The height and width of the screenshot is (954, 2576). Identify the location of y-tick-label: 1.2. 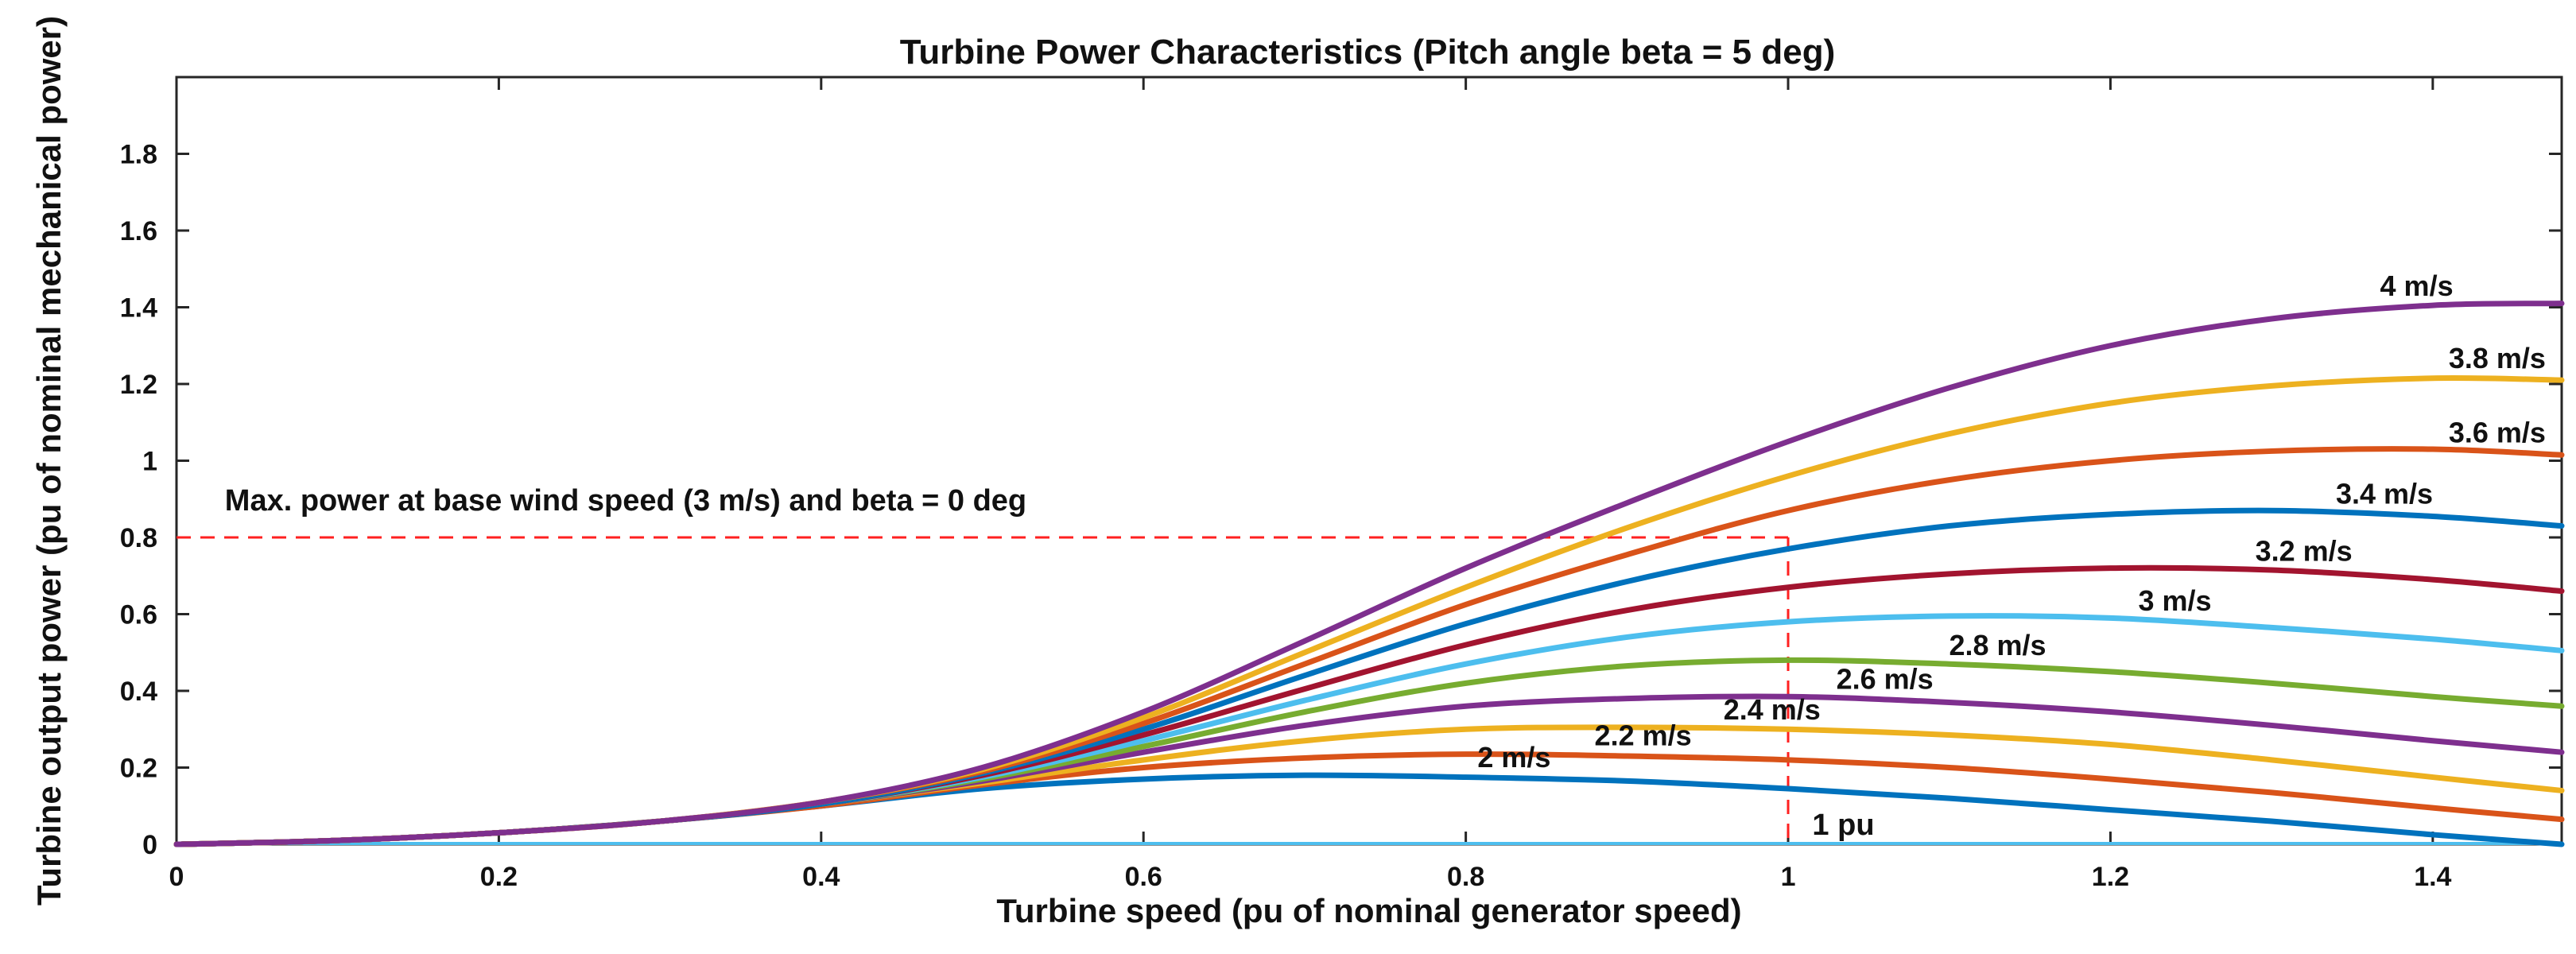
(138, 385).